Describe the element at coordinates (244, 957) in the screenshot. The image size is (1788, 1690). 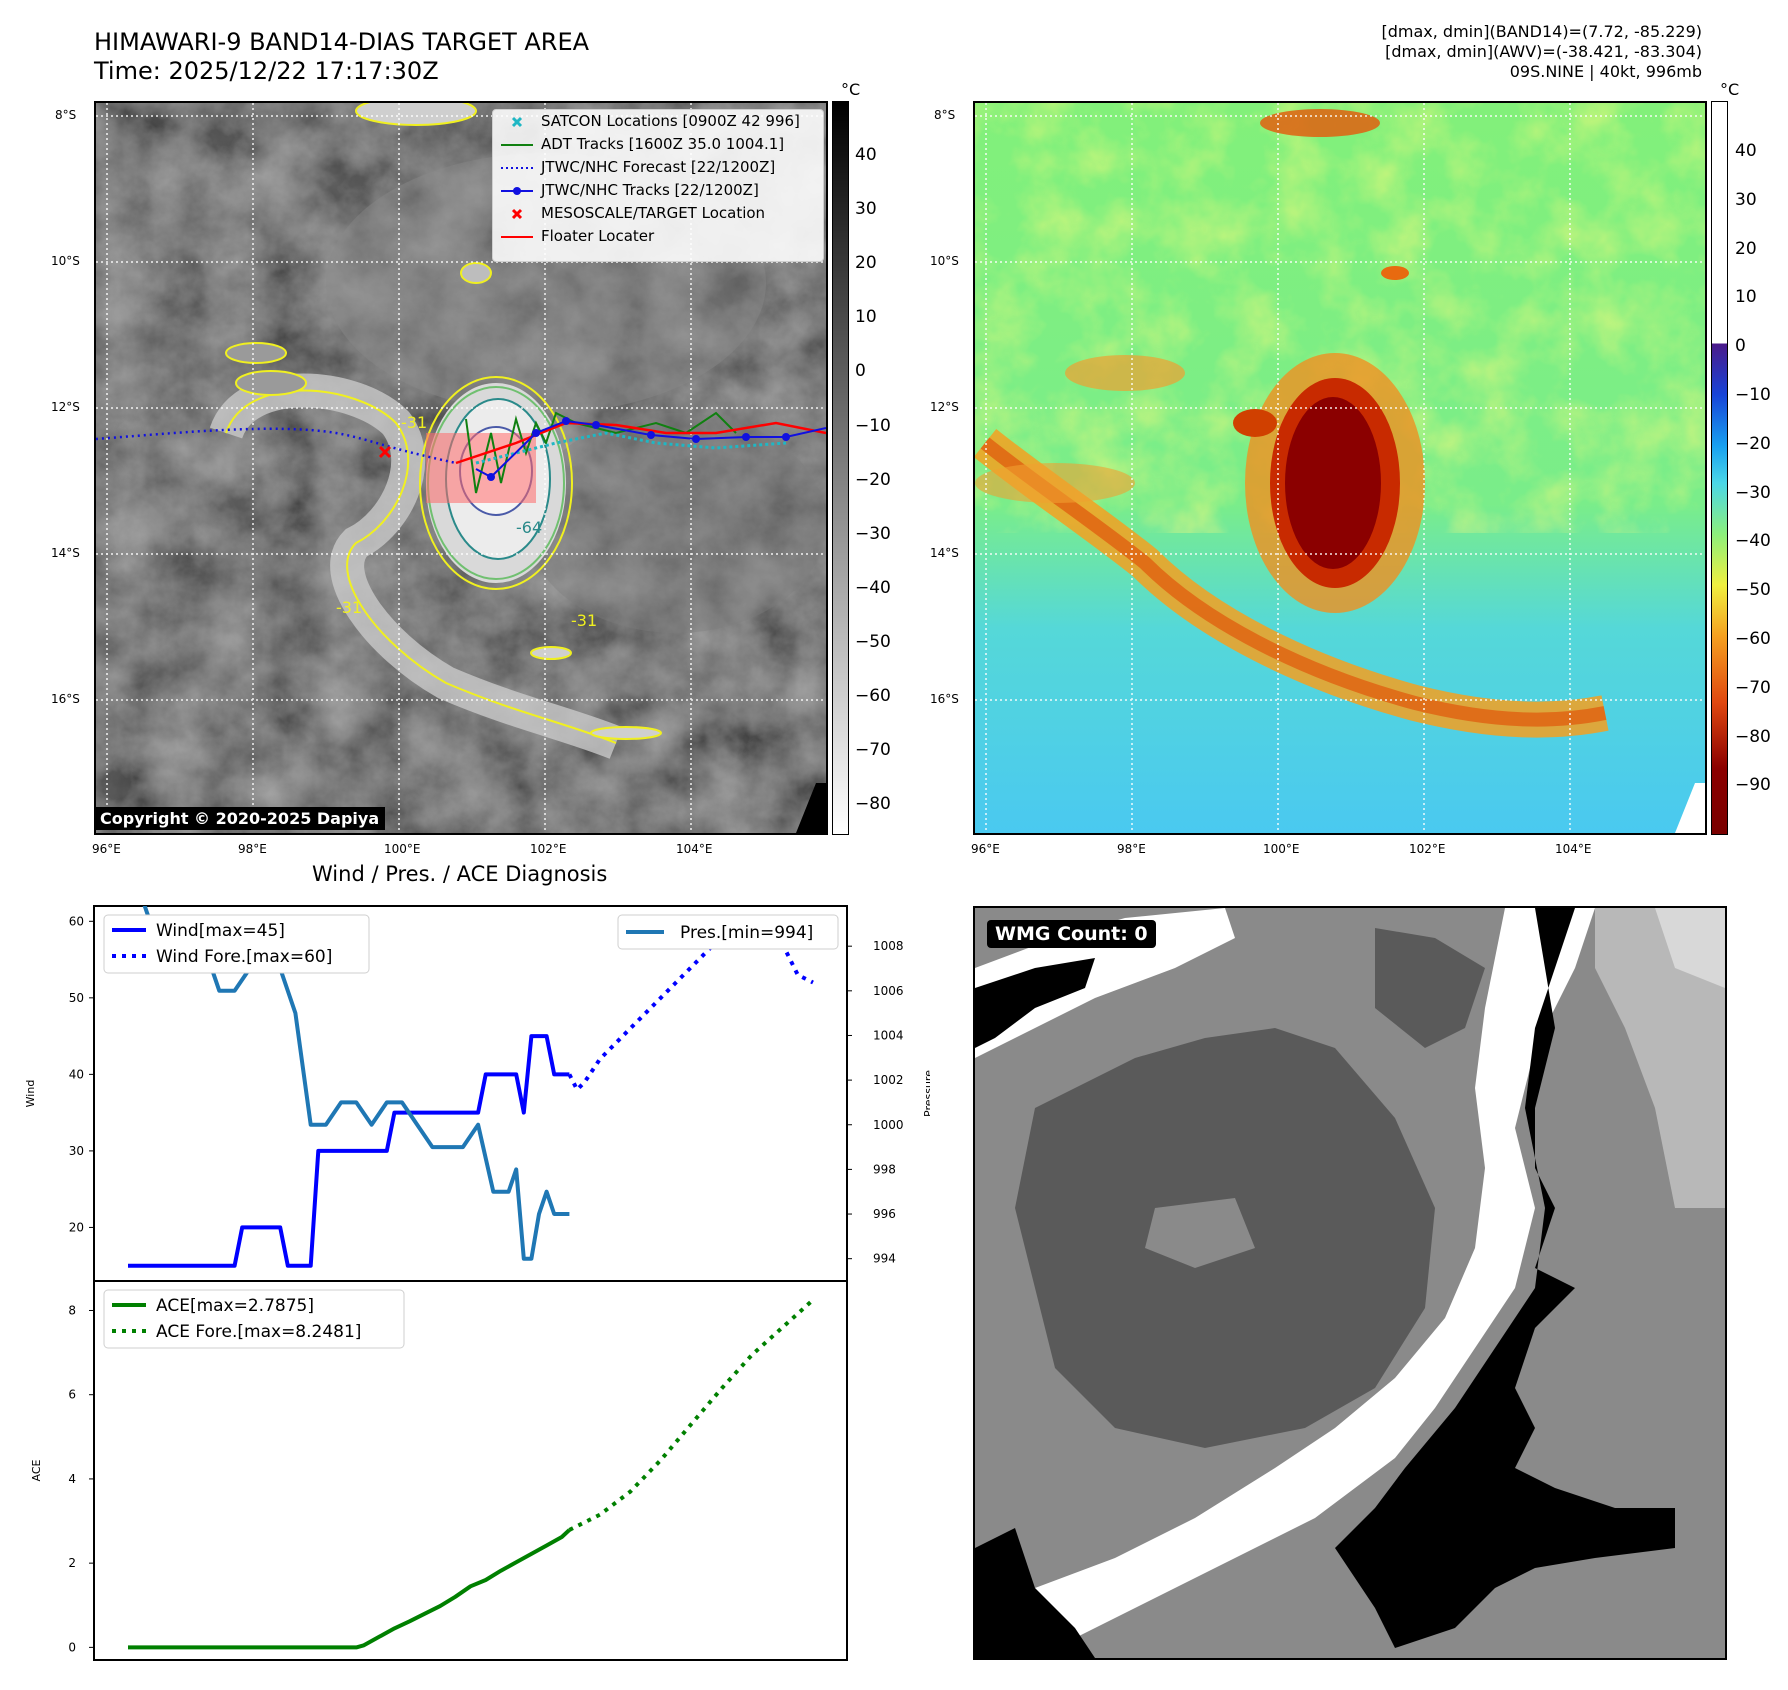
I see `legend-label: Wind Fore.[max=60]` at that location.